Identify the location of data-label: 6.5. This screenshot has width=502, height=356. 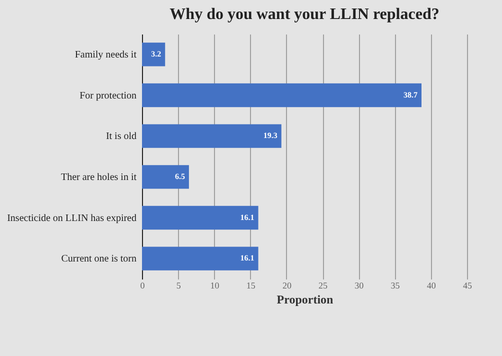
(179, 176).